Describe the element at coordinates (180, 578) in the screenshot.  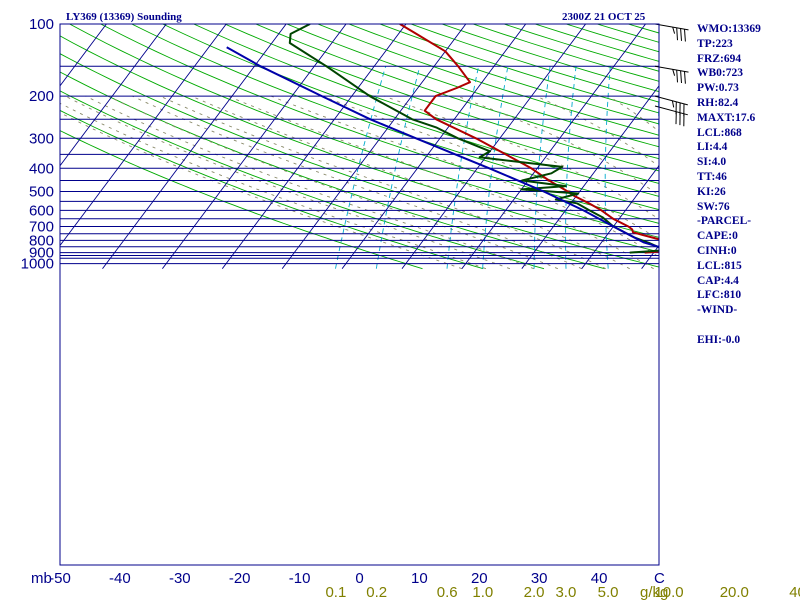
I see `temperature-tick-label: -30` at that location.